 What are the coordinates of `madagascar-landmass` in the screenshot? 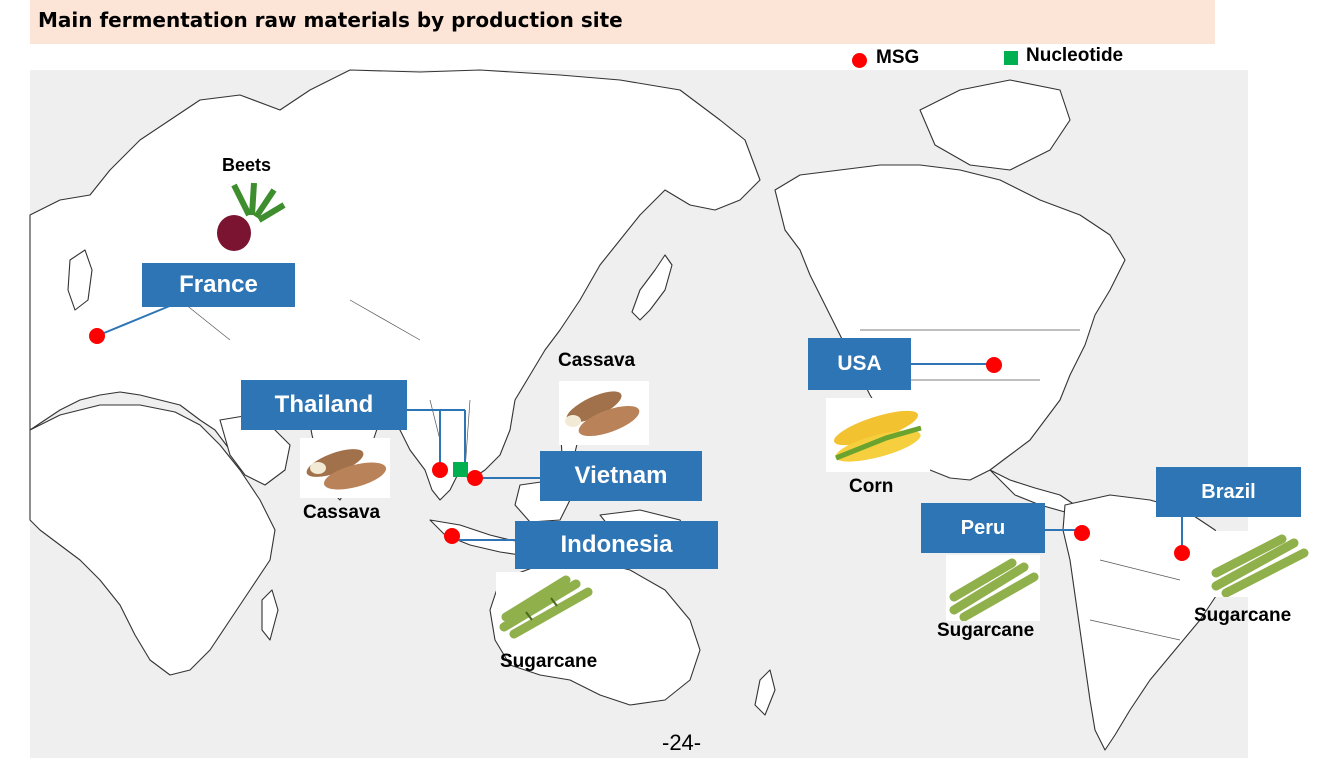 It's located at (270, 615).